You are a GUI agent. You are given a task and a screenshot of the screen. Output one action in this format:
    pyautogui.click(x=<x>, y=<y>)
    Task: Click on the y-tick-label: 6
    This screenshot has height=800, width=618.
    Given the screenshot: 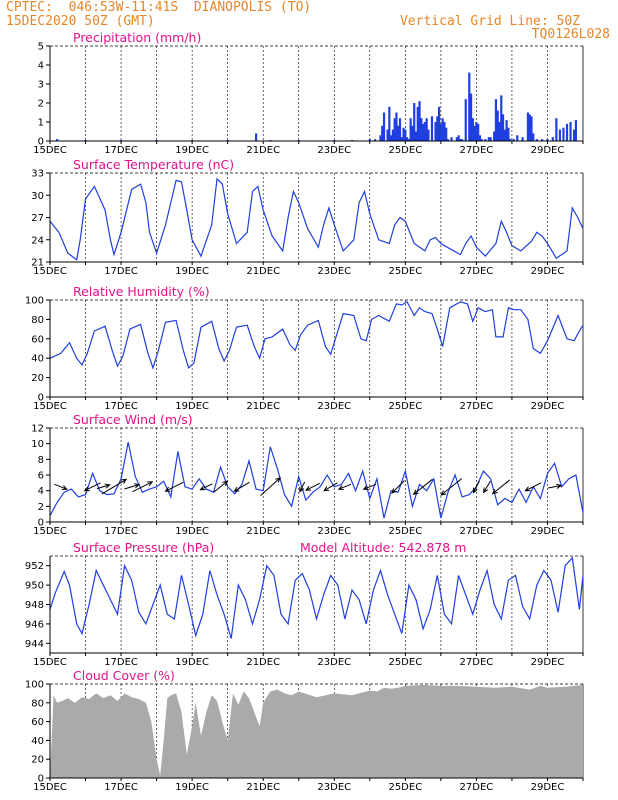 What is the action you would take?
    pyautogui.click(x=41, y=476)
    